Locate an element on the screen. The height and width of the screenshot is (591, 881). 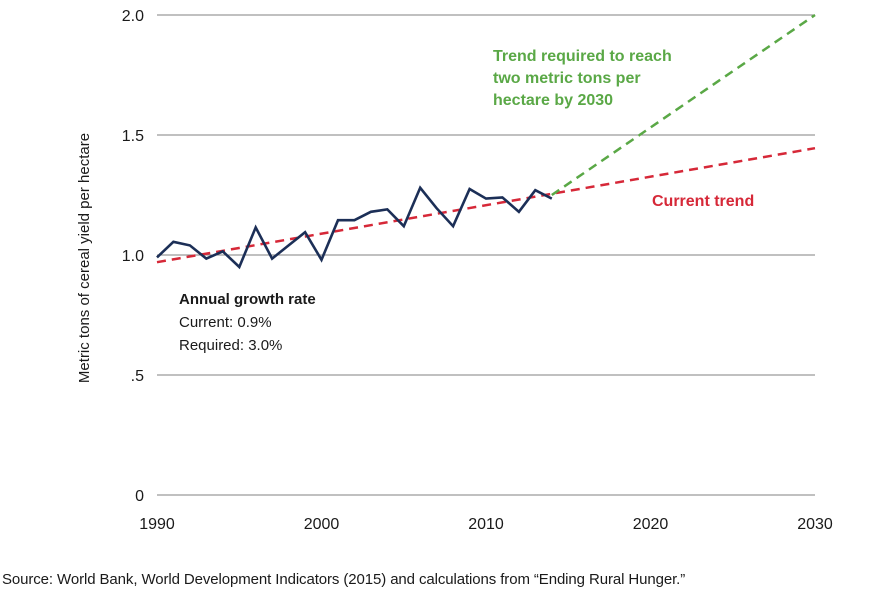
x-axis-ticks: 1990 2000 2010 2020 2030 is located at coordinates (486, 524).